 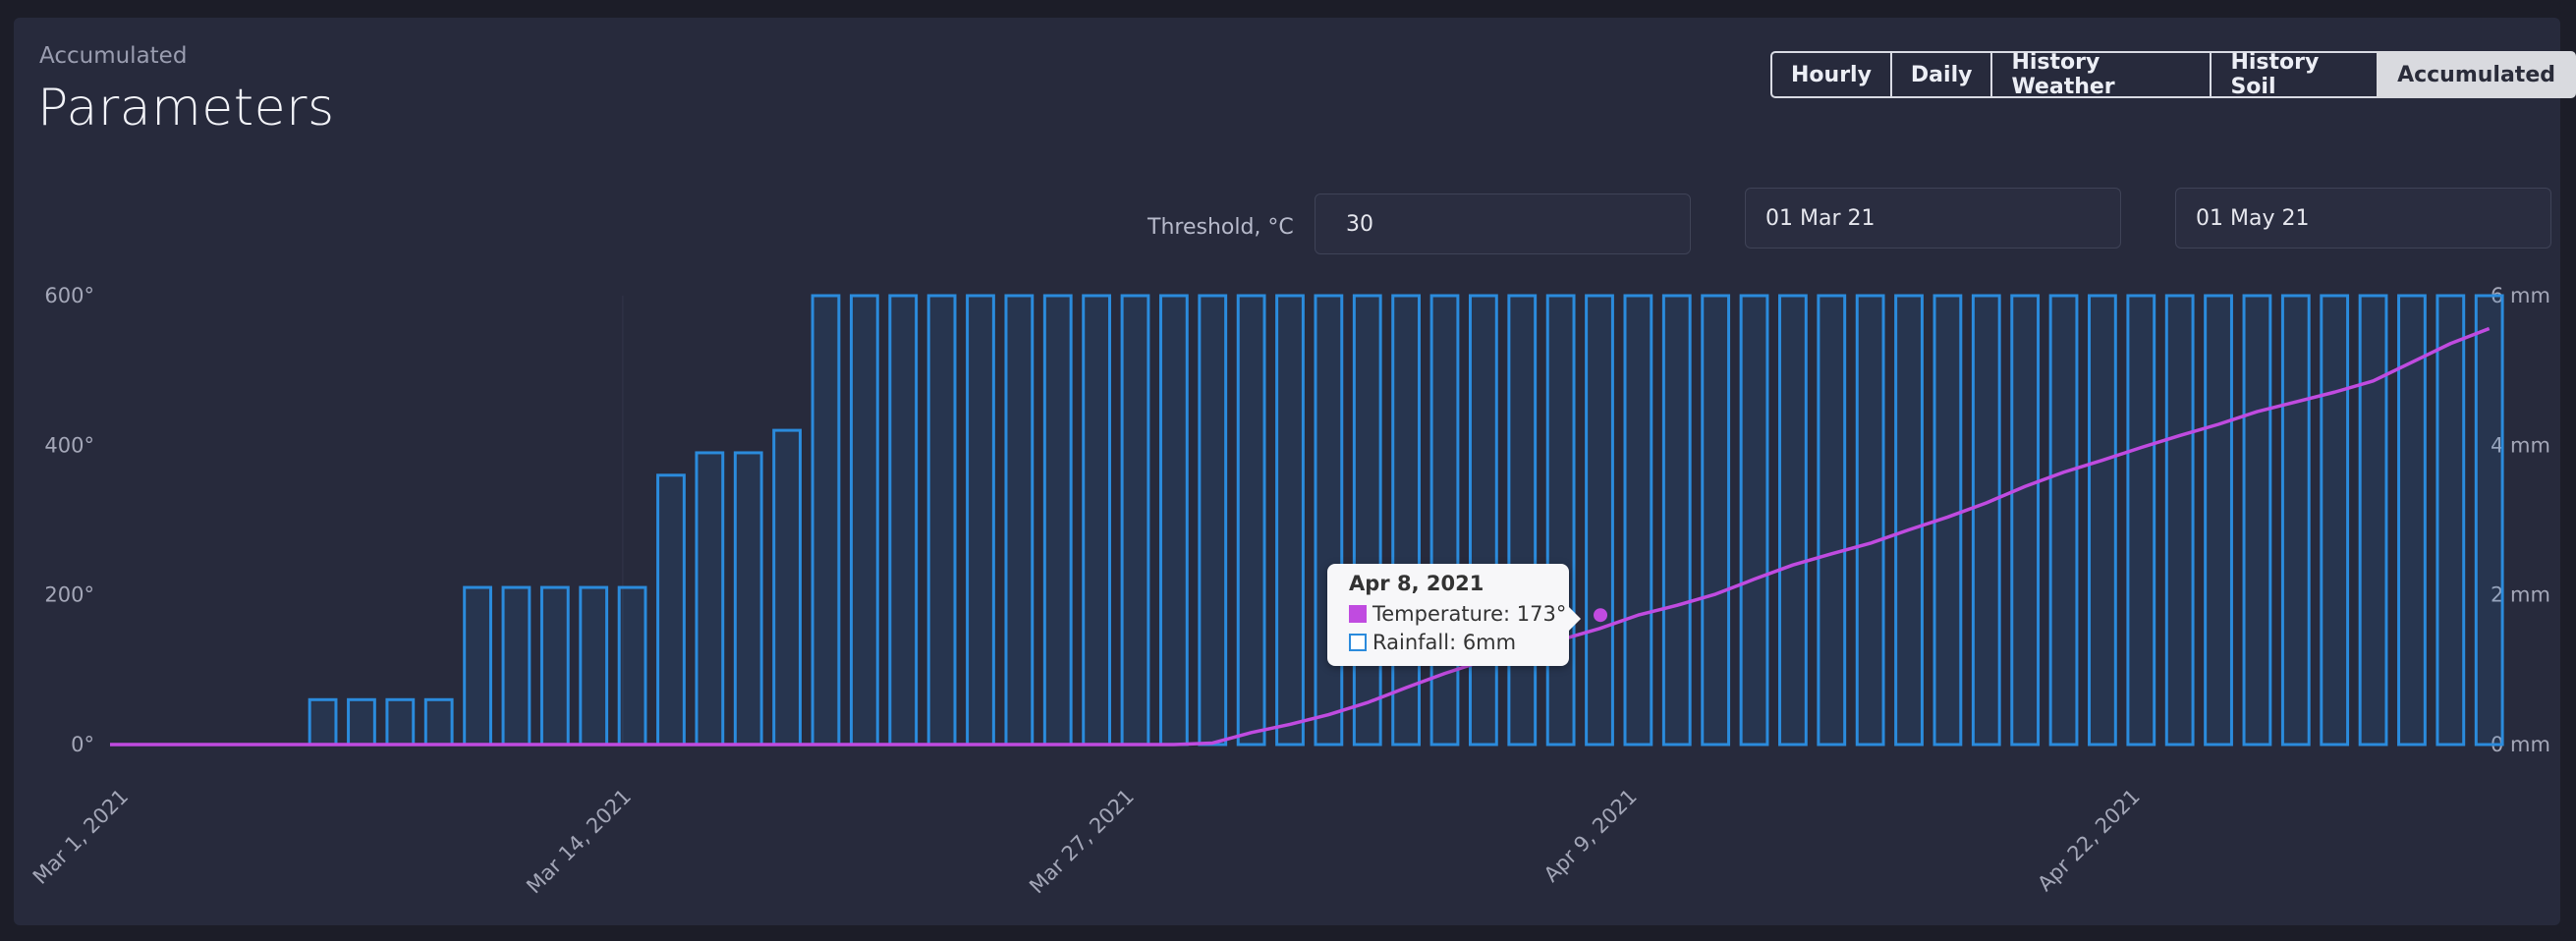 I want to click on y-left-tick-label: 400°, so click(x=69, y=445).